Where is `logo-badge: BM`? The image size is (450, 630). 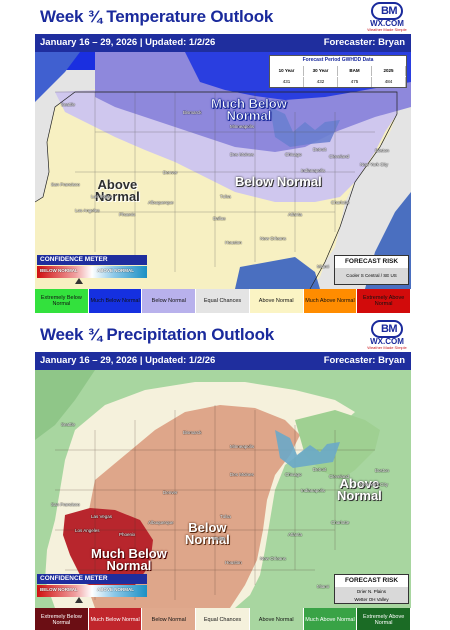 logo-badge: BM is located at coordinates (387, 11).